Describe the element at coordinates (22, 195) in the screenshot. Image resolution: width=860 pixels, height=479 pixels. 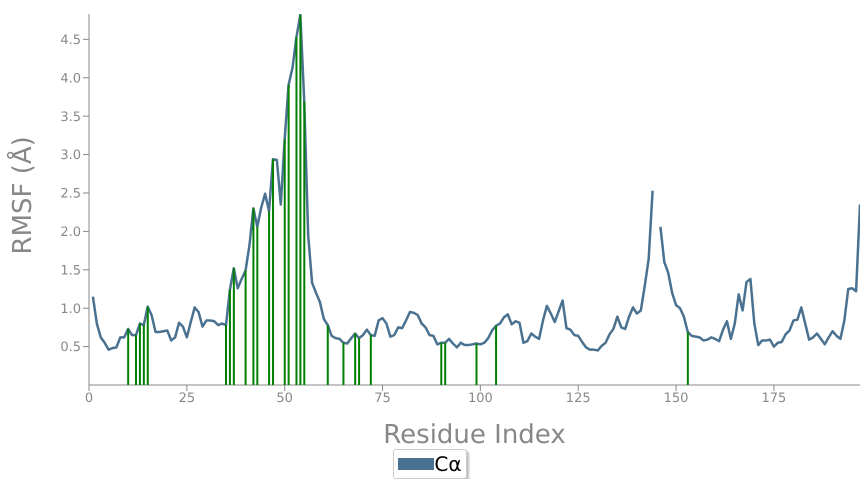
I see `y-axis-title: RMSF (Å)` at that location.